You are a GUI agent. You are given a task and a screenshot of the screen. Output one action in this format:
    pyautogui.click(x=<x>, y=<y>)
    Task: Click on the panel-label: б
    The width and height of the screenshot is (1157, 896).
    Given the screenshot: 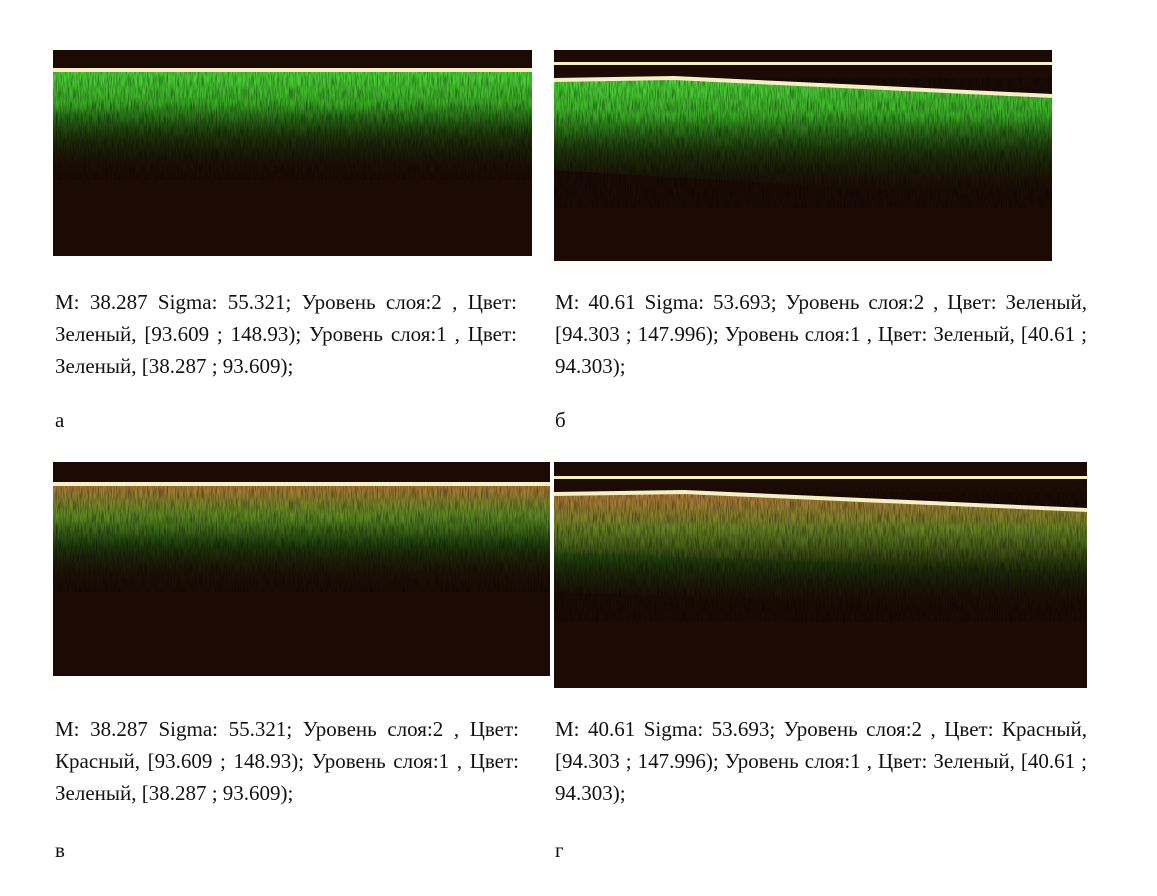 What is the action you would take?
    pyautogui.click(x=560, y=420)
    